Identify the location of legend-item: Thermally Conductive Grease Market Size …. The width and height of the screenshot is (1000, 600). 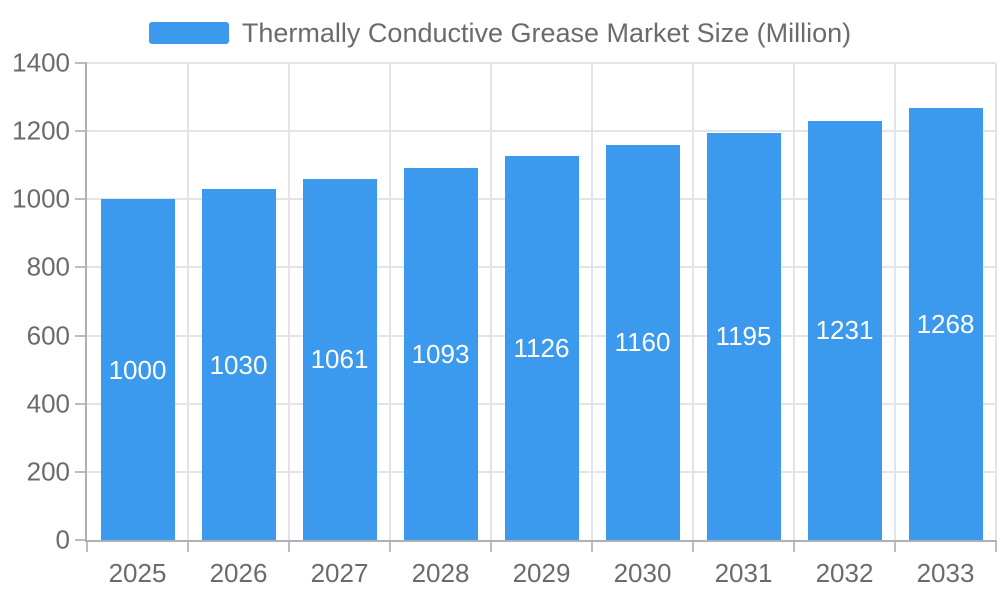
(500, 32).